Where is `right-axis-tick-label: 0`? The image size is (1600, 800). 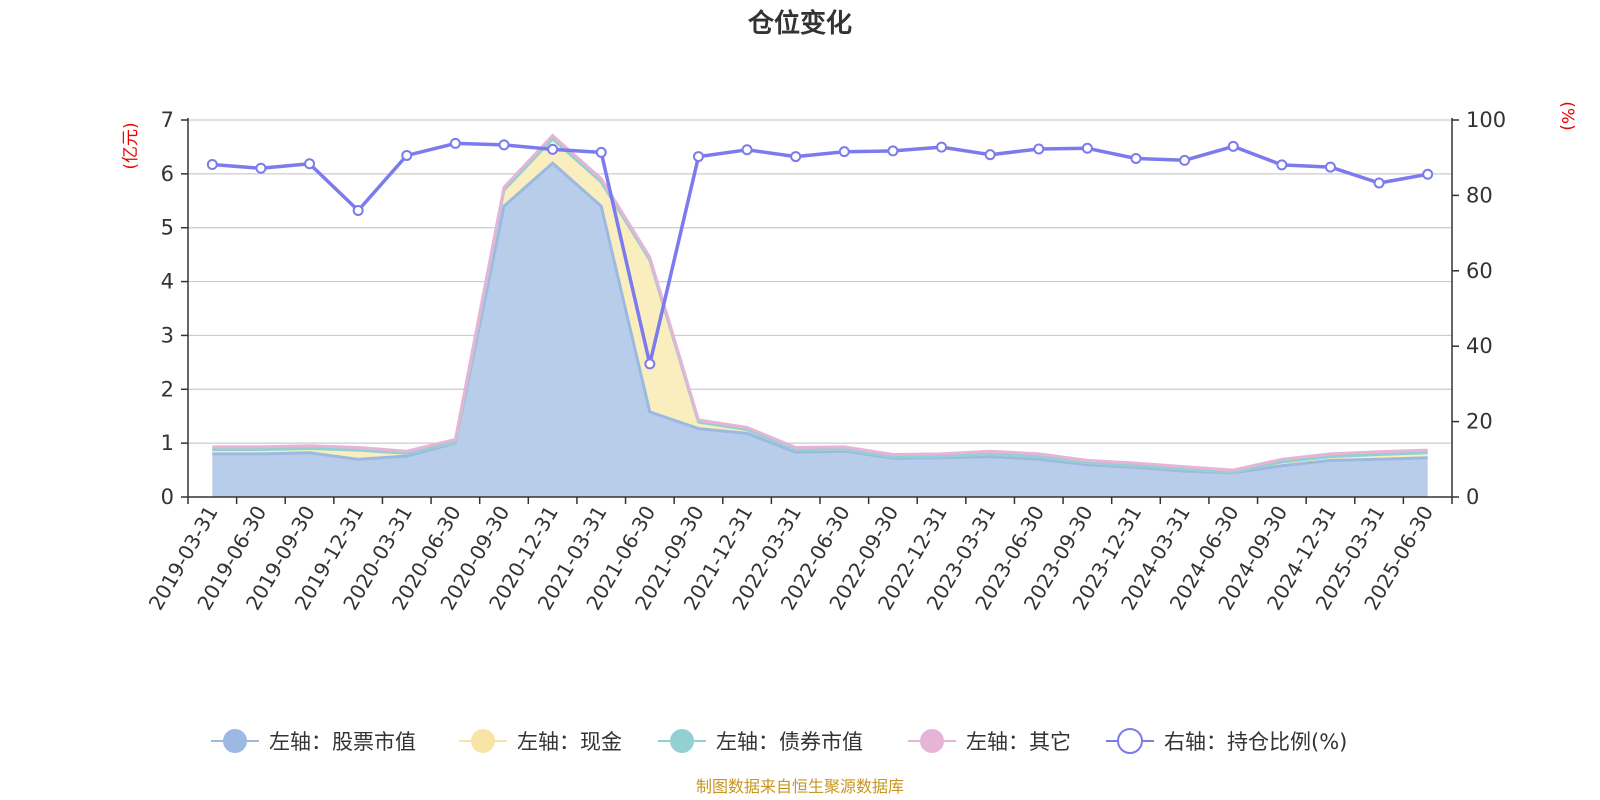 right-axis-tick-label: 0 is located at coordinates (1472, 497).